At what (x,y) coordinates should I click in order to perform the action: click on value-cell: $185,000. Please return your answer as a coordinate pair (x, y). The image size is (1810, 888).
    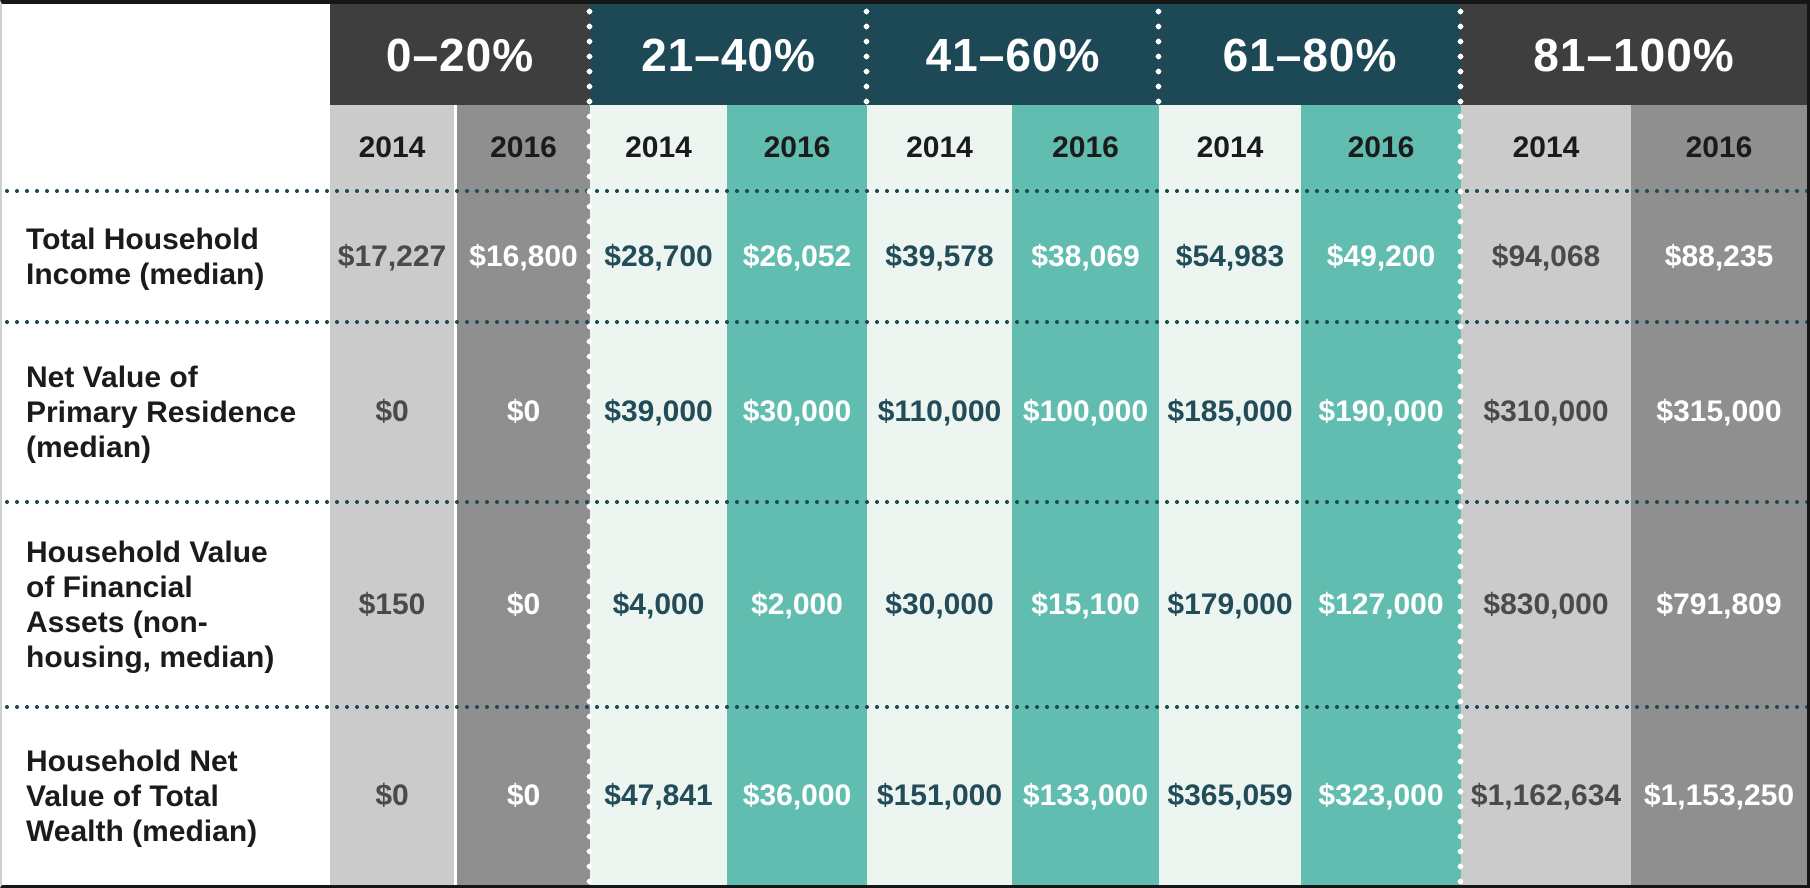
    Looking at the image, I should click on (1230, 412).